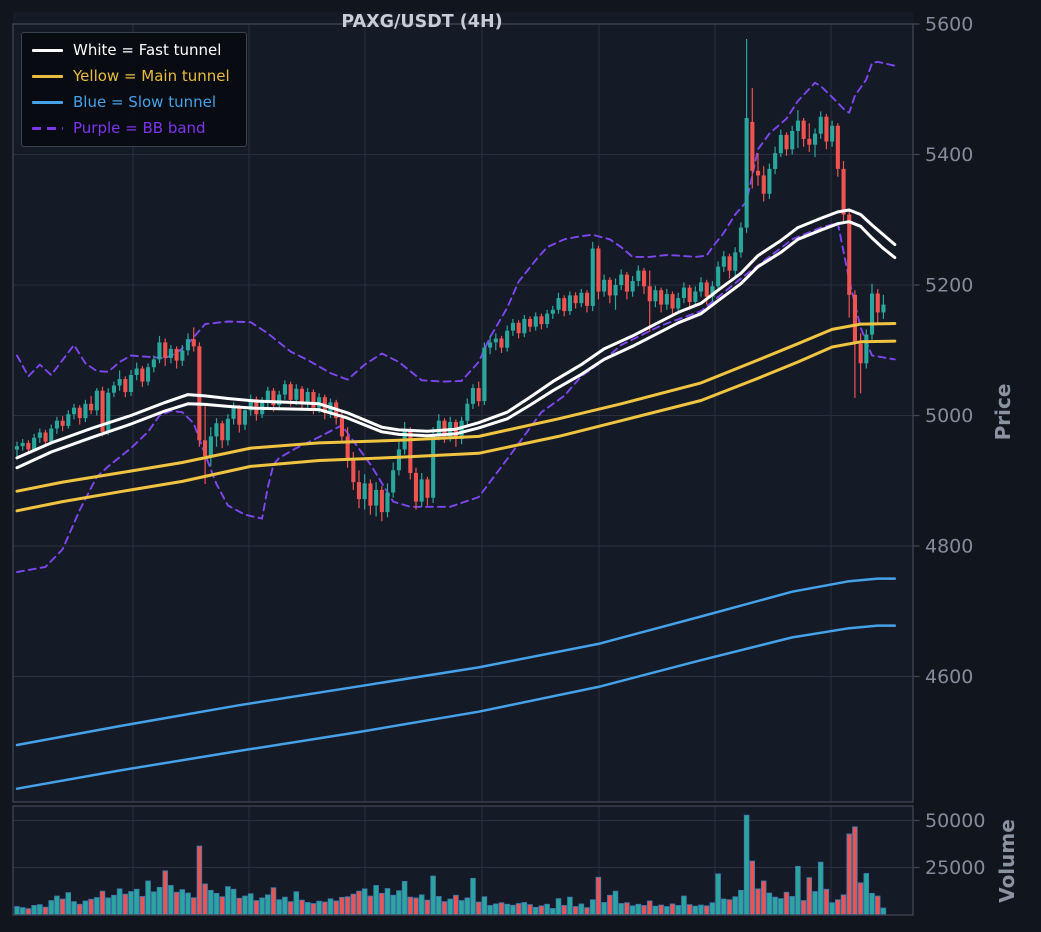  What do you see at coordinates (450, 864) in the screenshot?
I see `volume-bars` at bounding box center [450, 864].